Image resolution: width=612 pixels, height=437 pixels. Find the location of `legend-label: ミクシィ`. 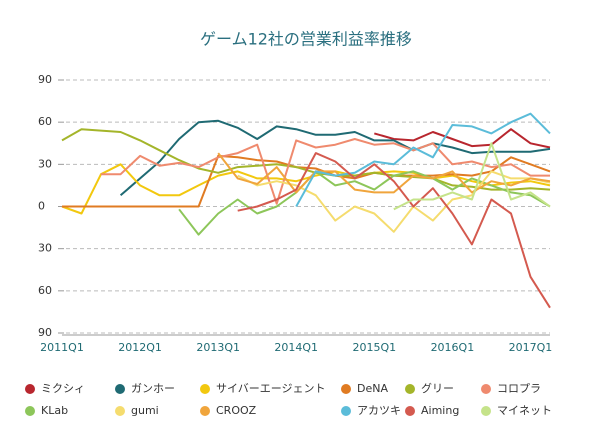

legend-label: ミクシィ is located at coordinates (63, 388).